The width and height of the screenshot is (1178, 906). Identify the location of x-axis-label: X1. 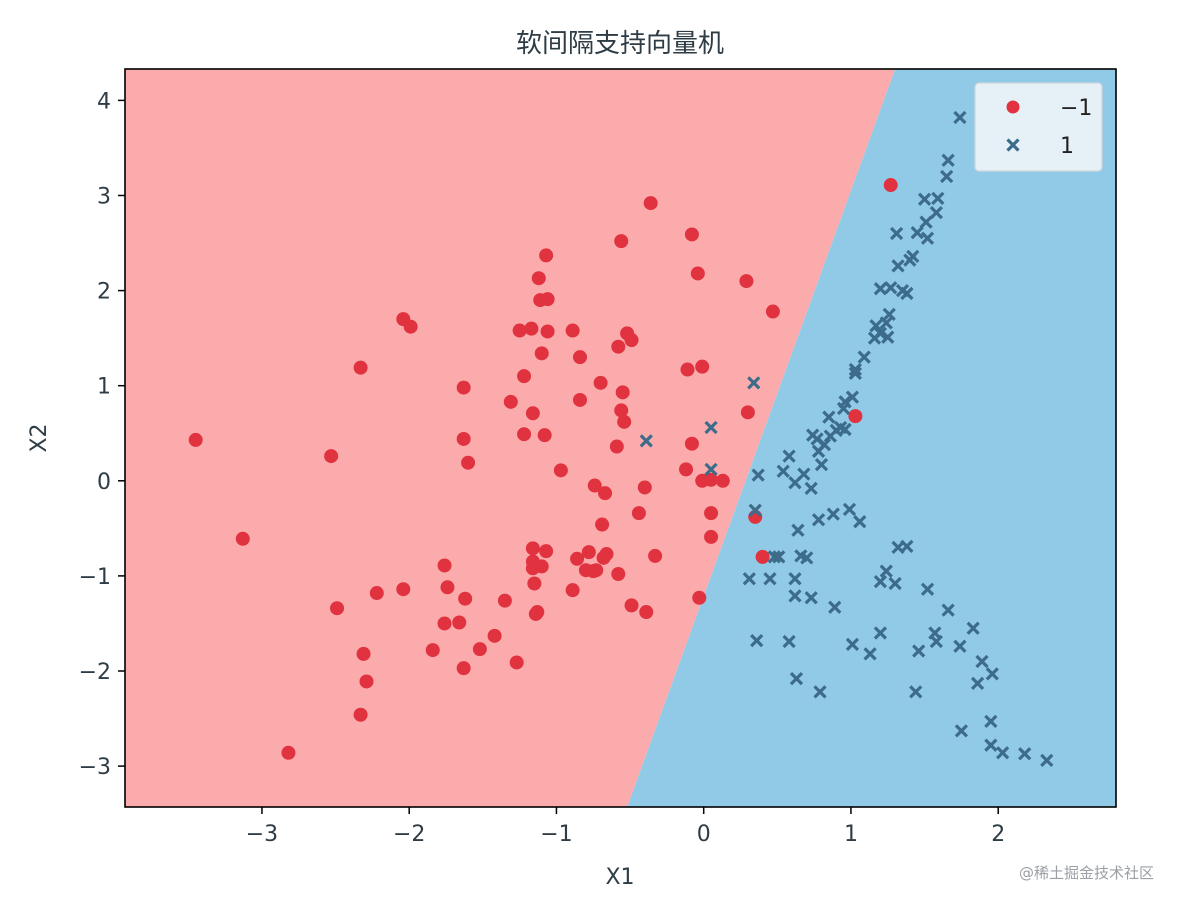
(619, 877).